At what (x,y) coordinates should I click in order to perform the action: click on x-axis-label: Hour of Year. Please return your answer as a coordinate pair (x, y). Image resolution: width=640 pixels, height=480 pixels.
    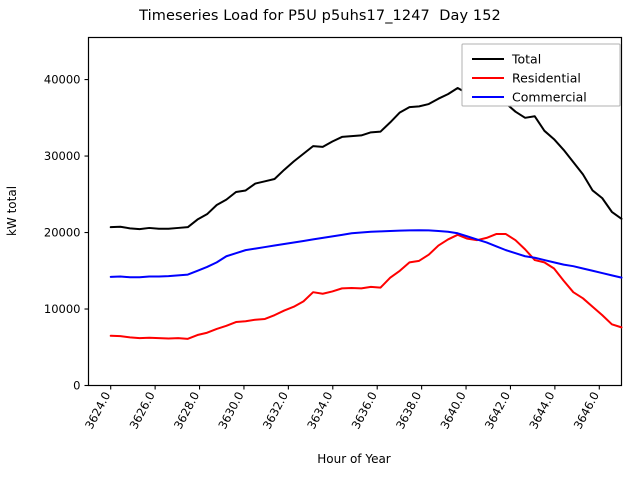
    Looking at the image, I should click on (354, 459).